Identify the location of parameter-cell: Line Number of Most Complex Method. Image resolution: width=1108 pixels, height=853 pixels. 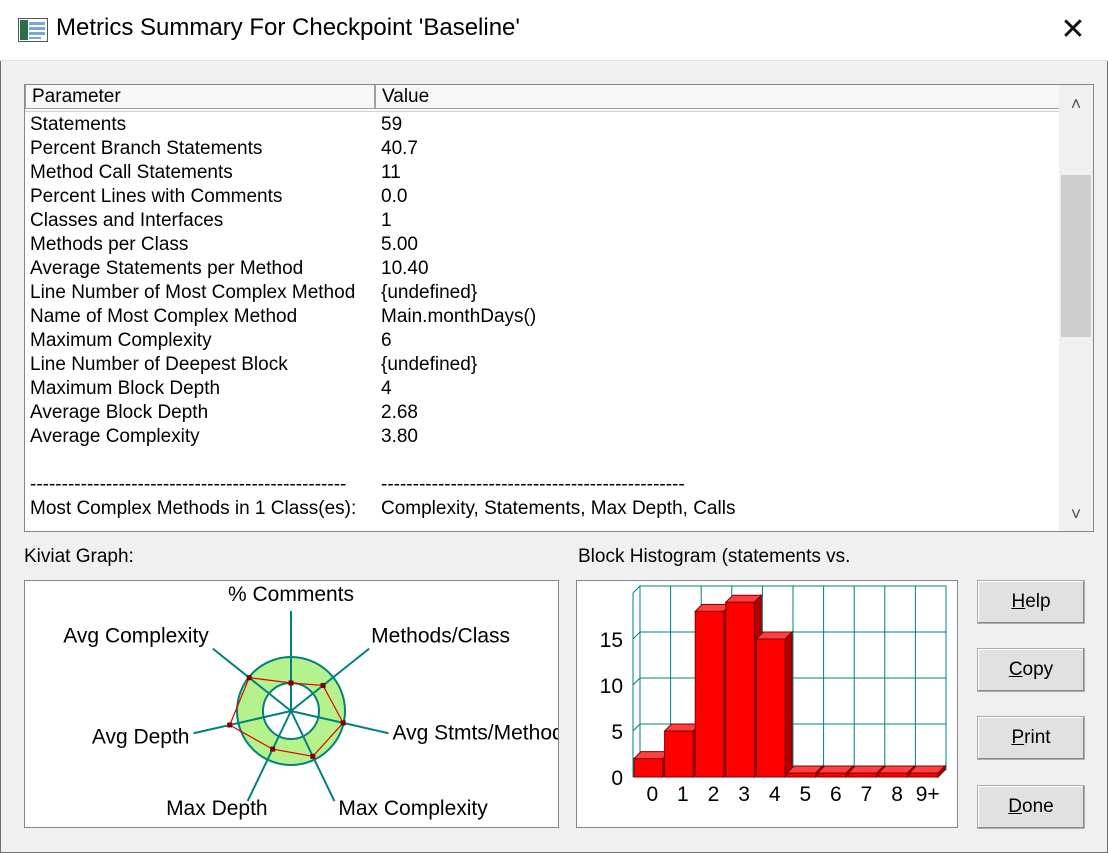
(193, 292).